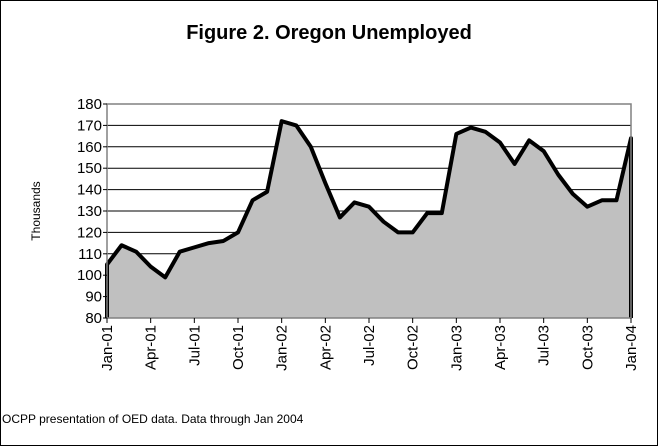  I want to click on x-tick-Jul-01: Jul-01, so click(194, 345).